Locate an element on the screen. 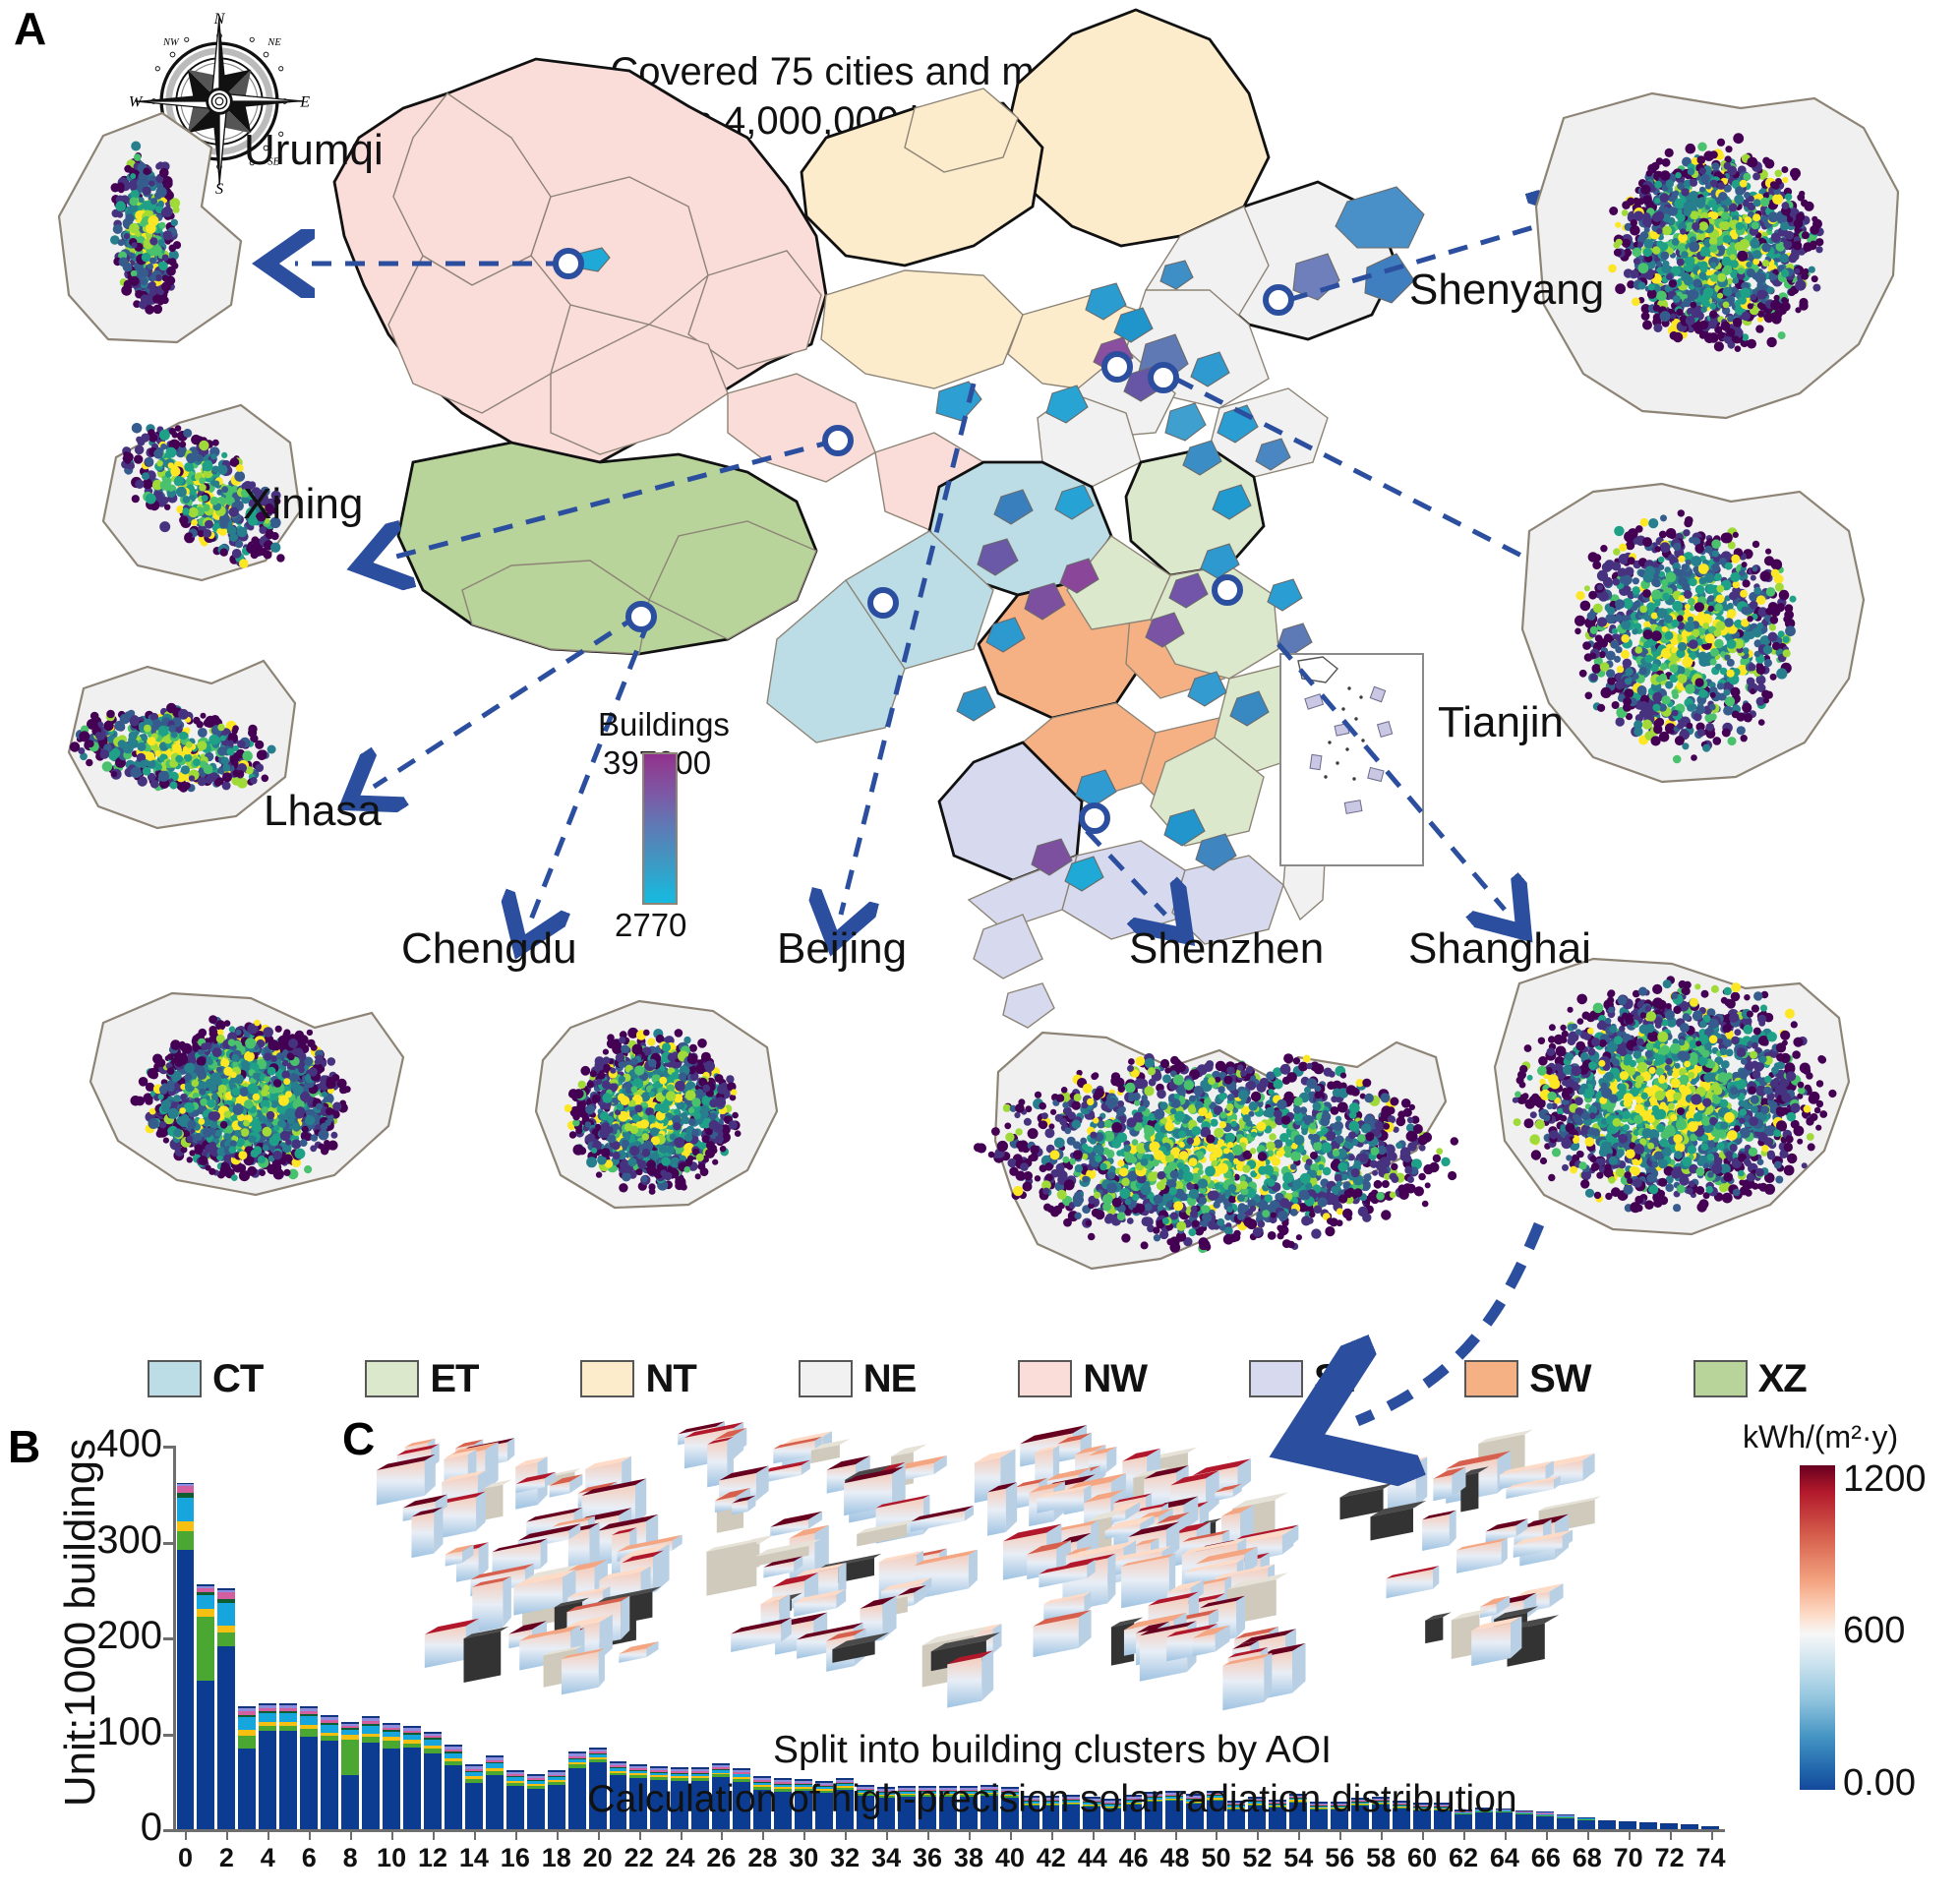 This screenshot has height=1899, width=1960. connector-shanghai is located at coordinates (1391, 776).